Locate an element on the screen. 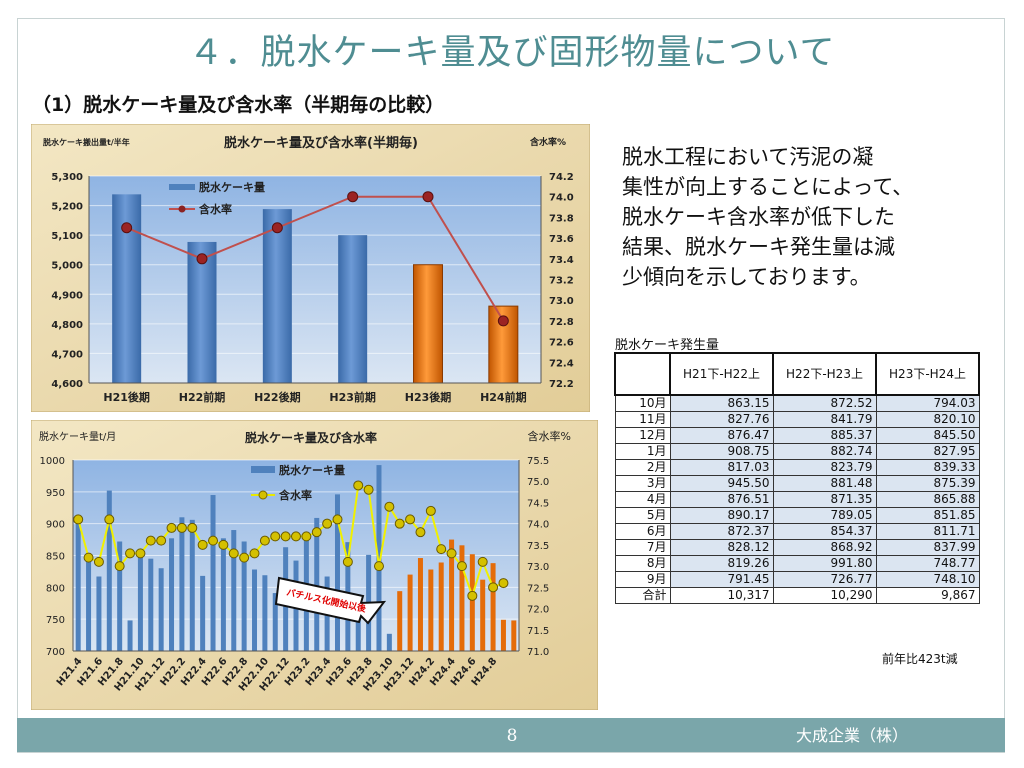 The width and height of the screenshot is (1024, 768). y2-tick-label: 73.8 is located at coordinates (561, 218).